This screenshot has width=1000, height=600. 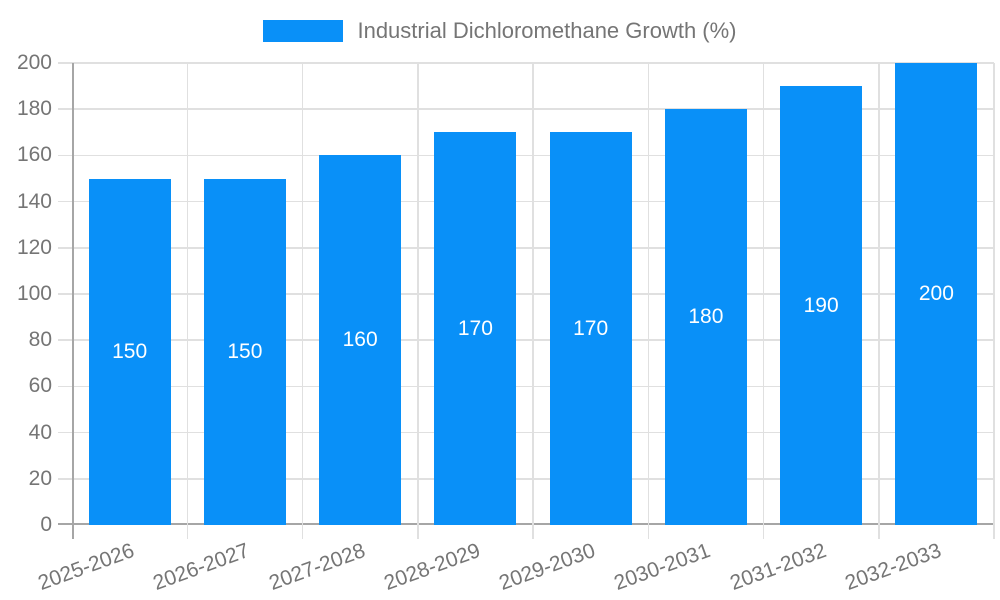 I want to click on y-tick-label: 200, so click(x=34, y=62).